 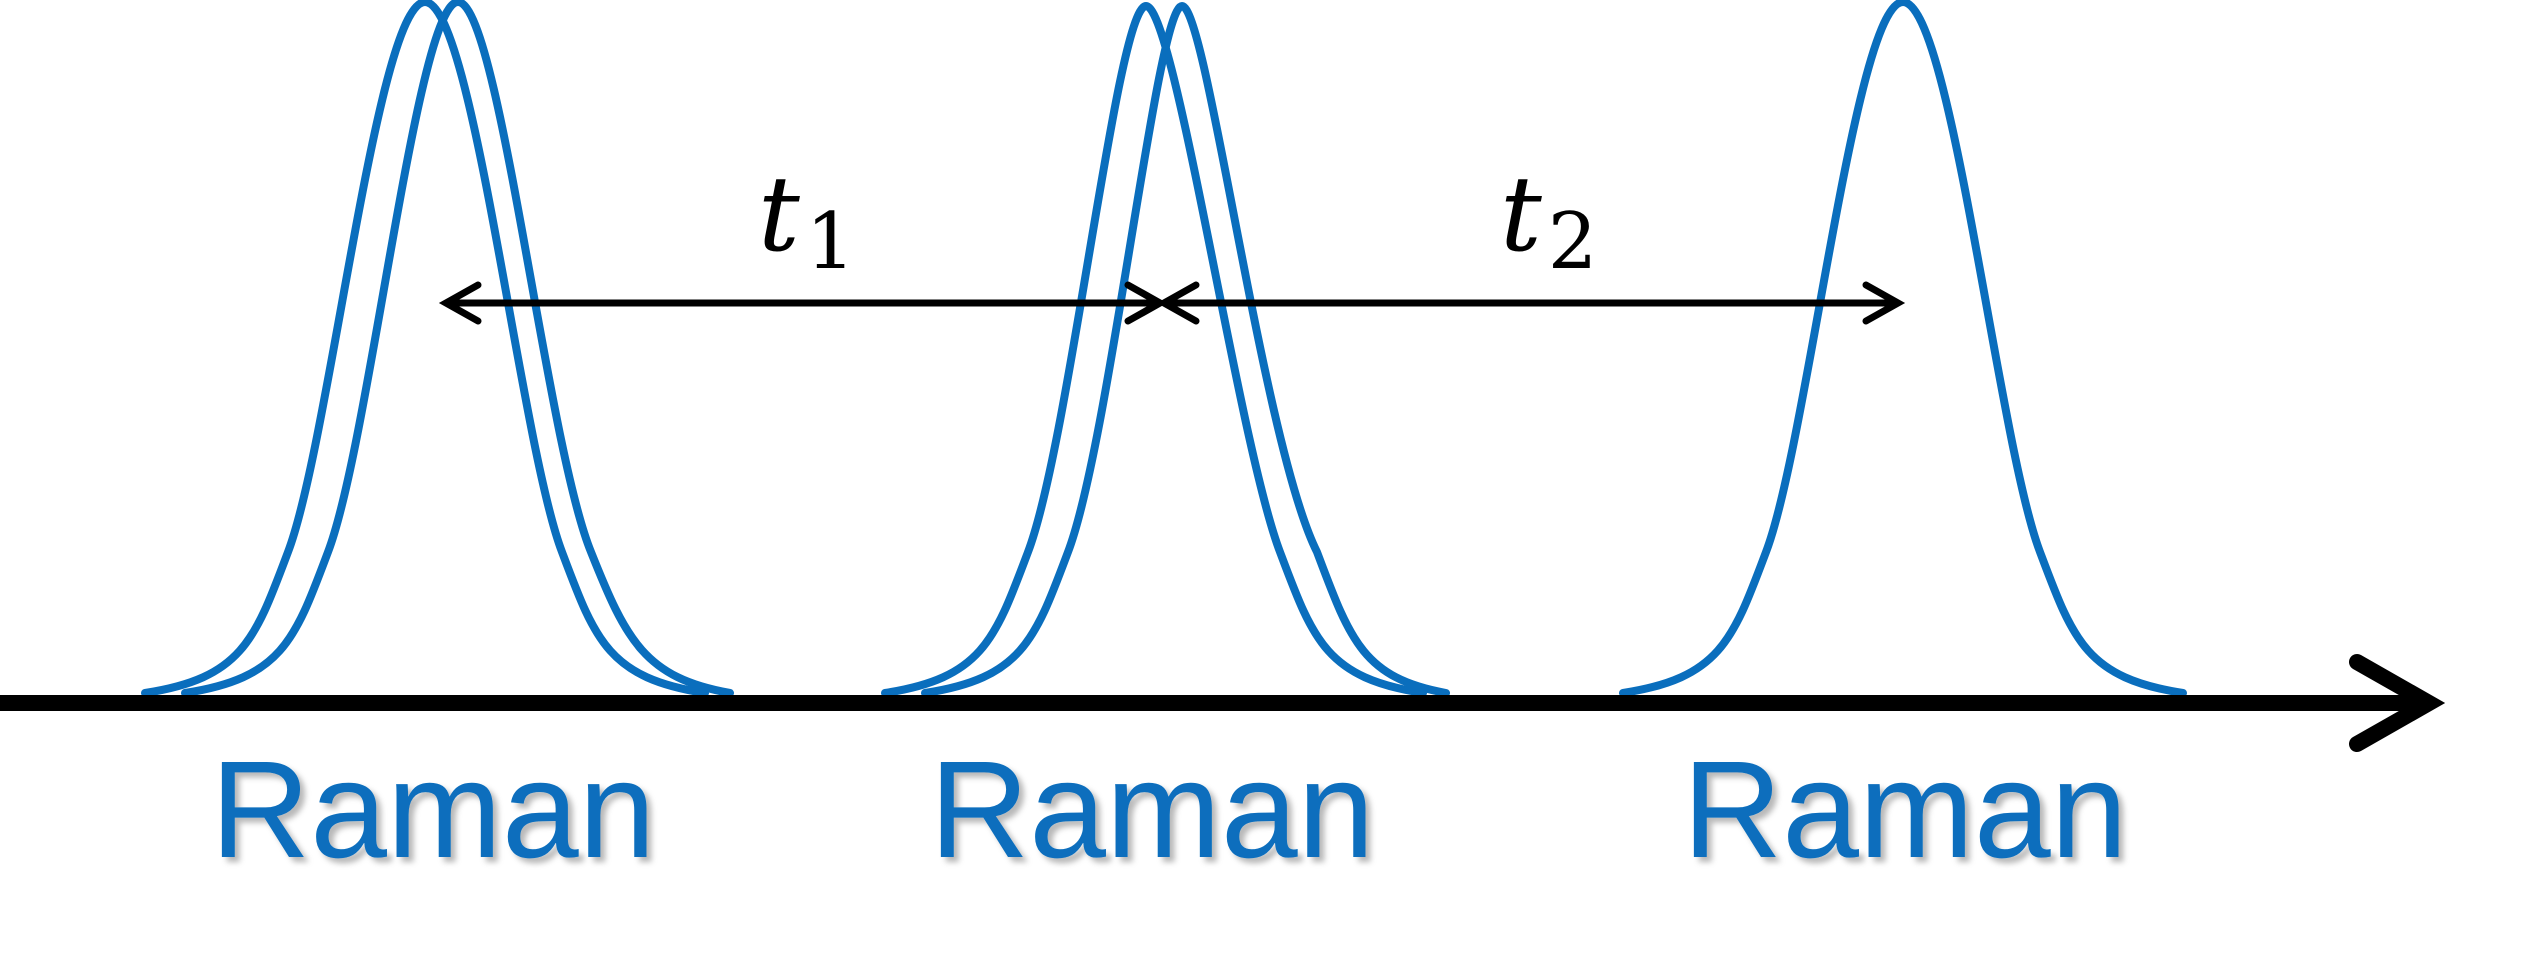 I want to click on interval-t2-label: t2, so click(x=1548, y=220).